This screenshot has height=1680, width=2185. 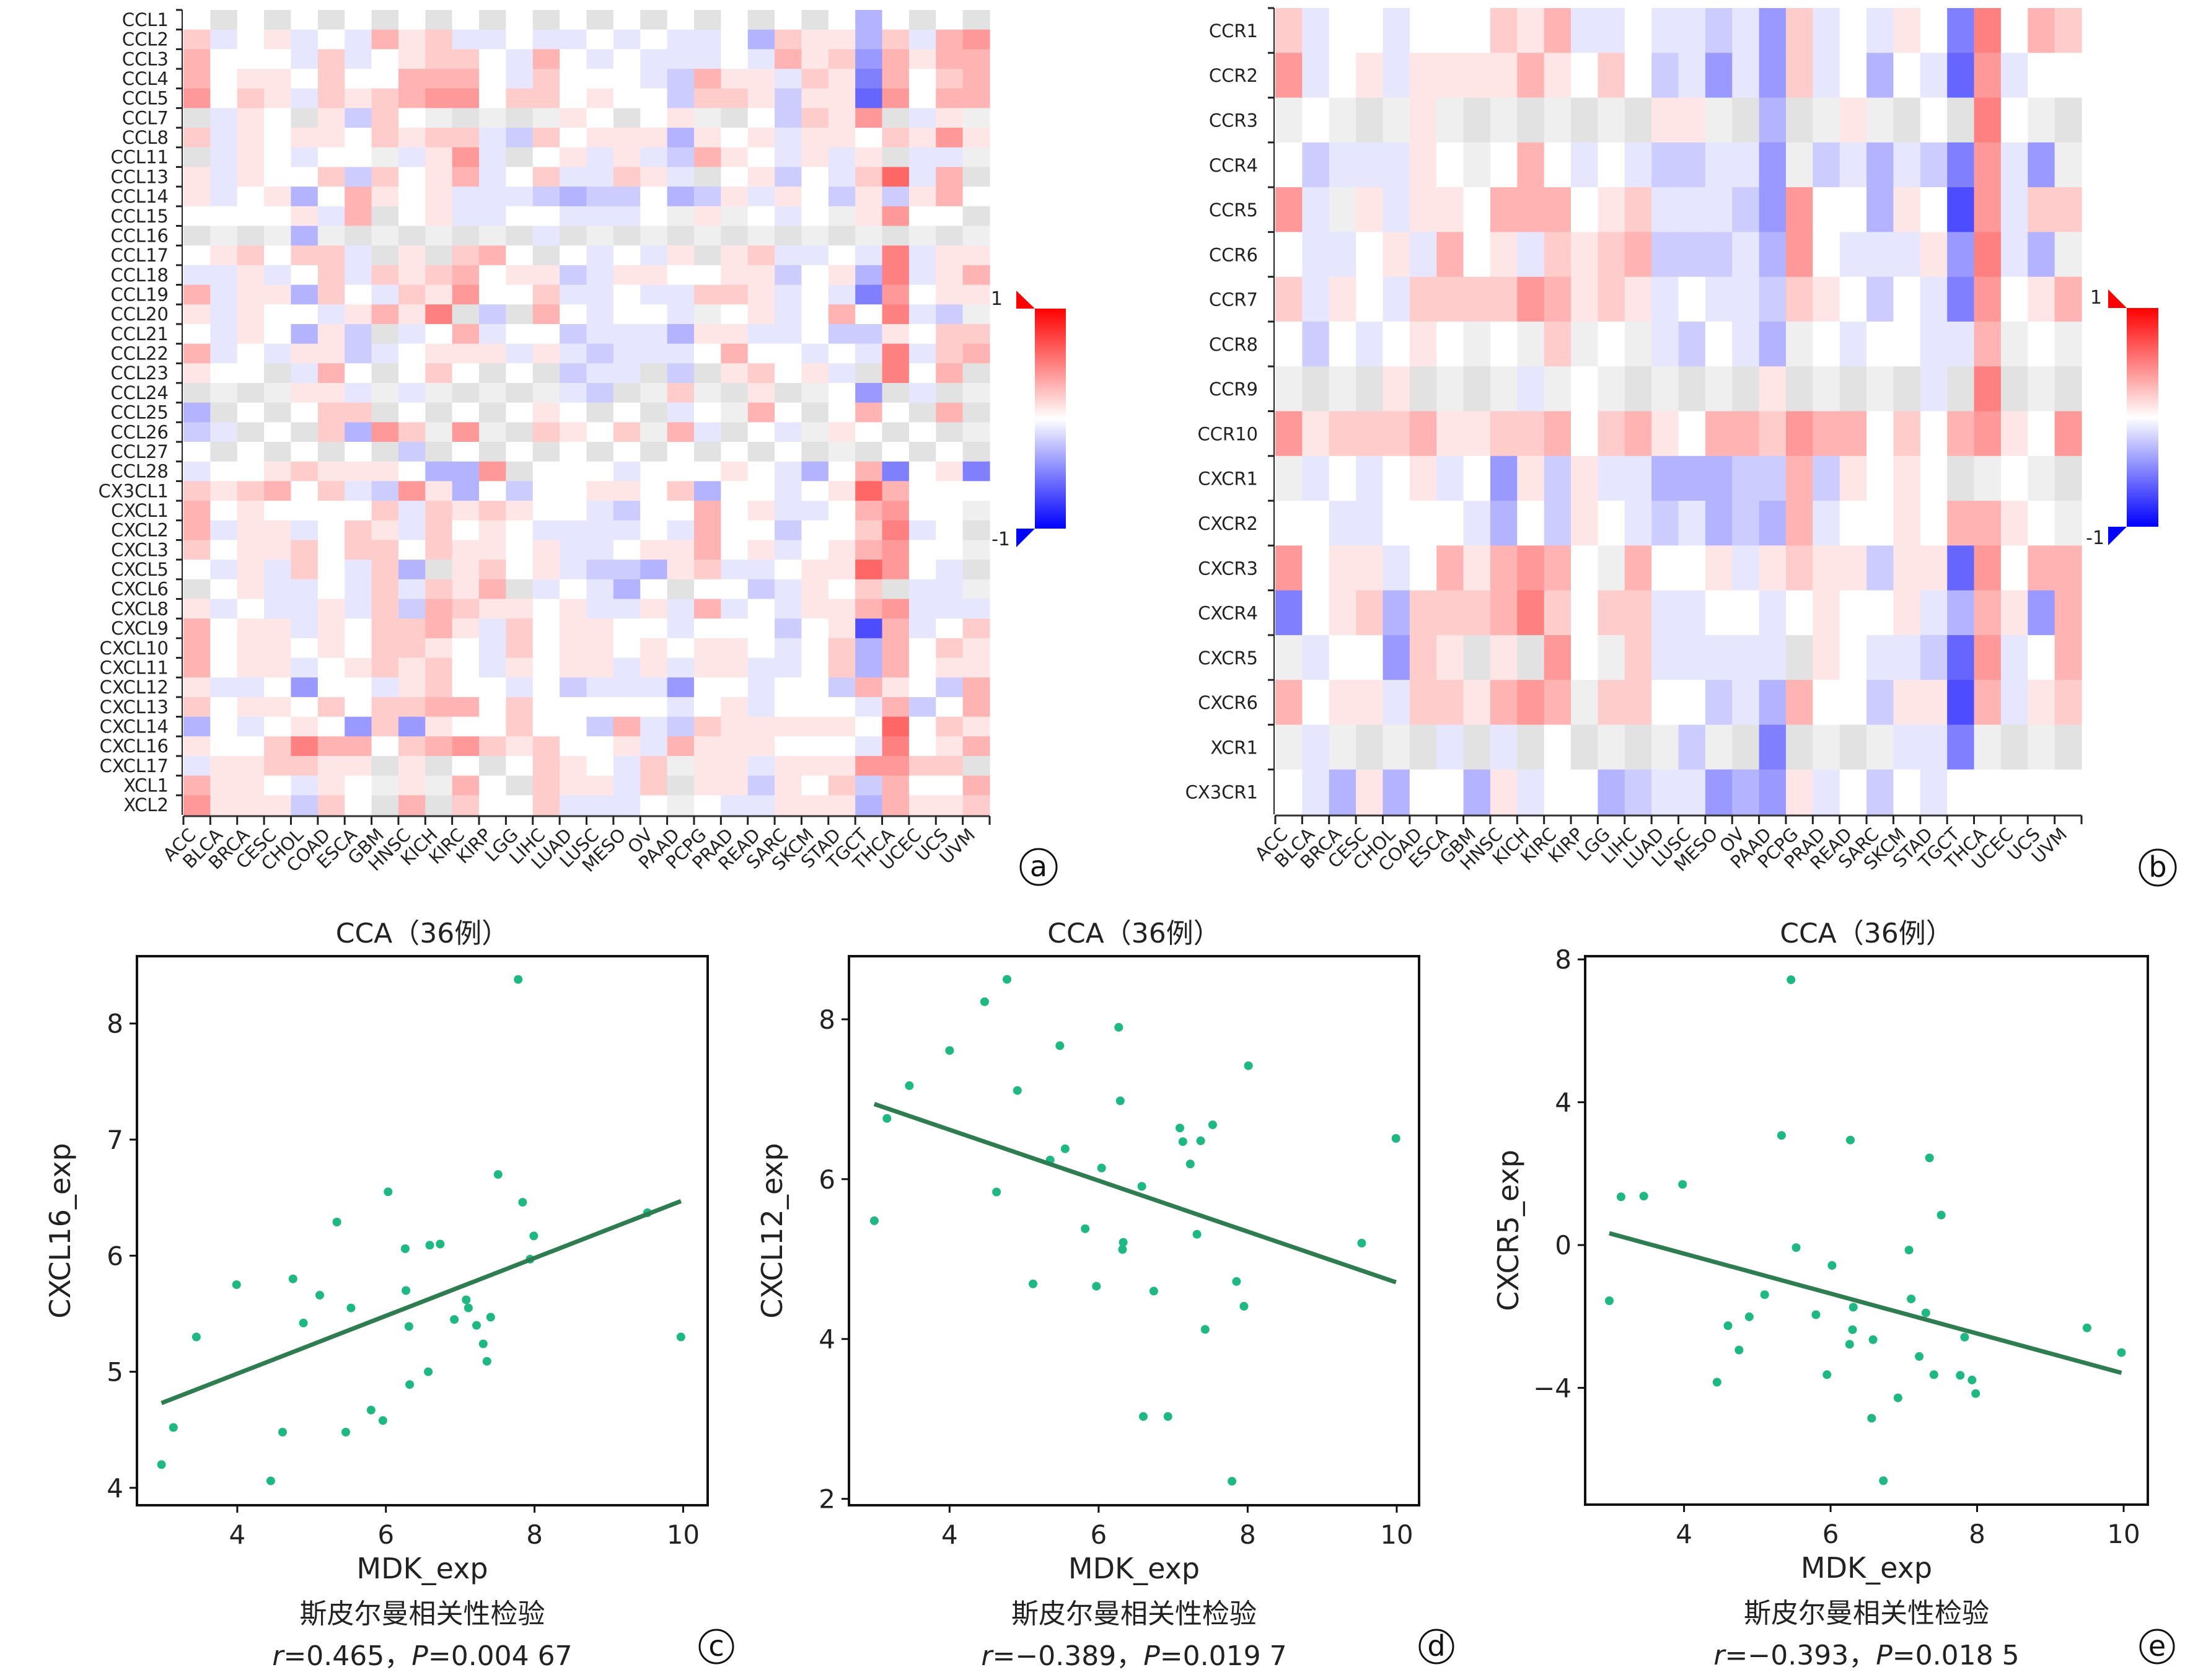 I want to click on row-label: CCL13, so click(x=140, y=176).